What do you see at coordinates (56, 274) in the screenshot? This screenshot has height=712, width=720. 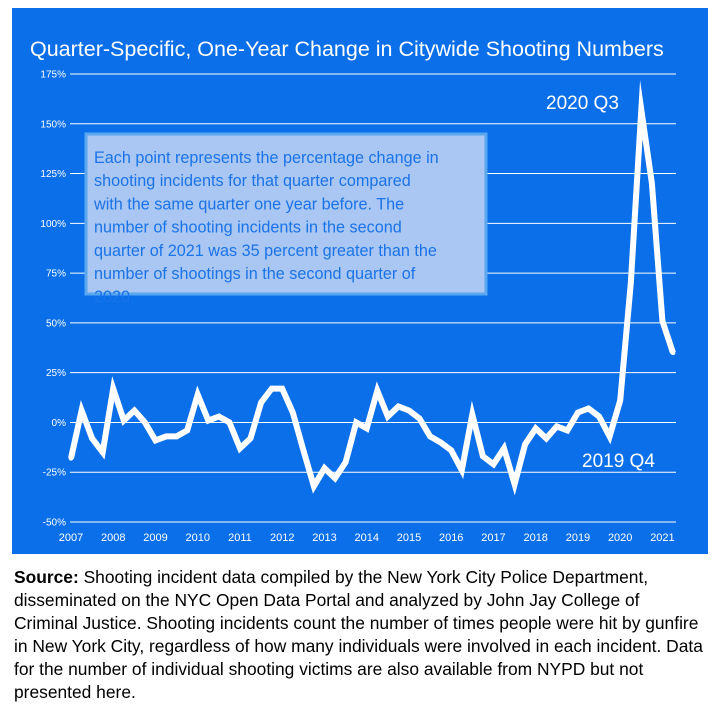 I see `y-tick-label: 75%` at bounding box center [56, 274].